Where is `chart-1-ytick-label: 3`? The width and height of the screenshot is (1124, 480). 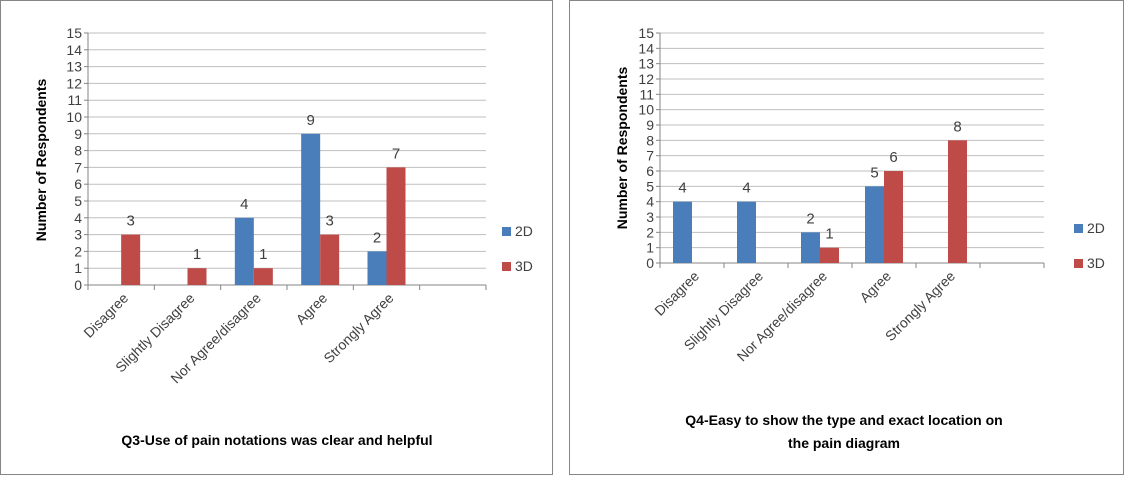
chart-1-ytick-label: 3 is located at coordinates (650, 217).